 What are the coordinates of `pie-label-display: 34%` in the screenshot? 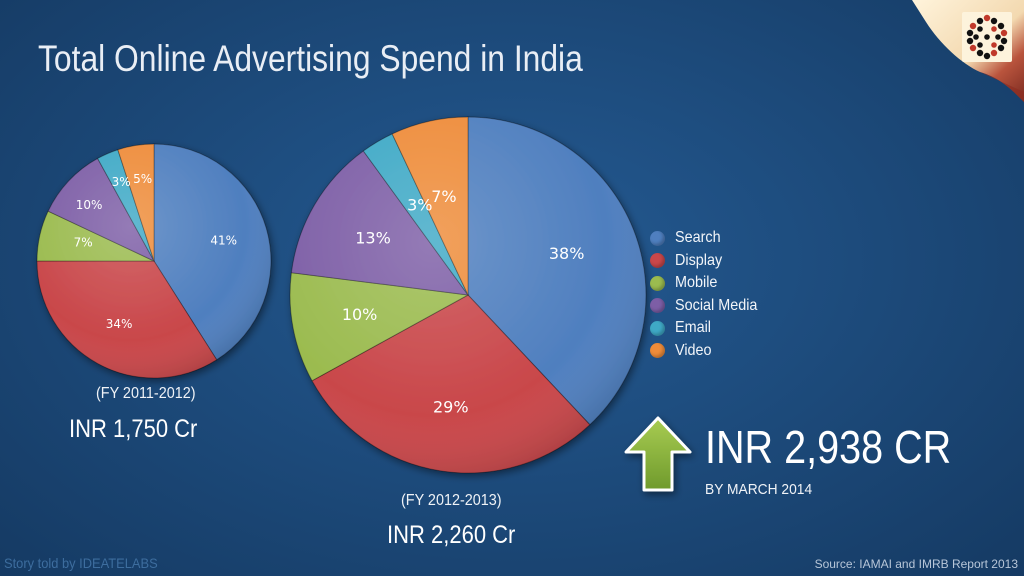 It's located at (119, 324).